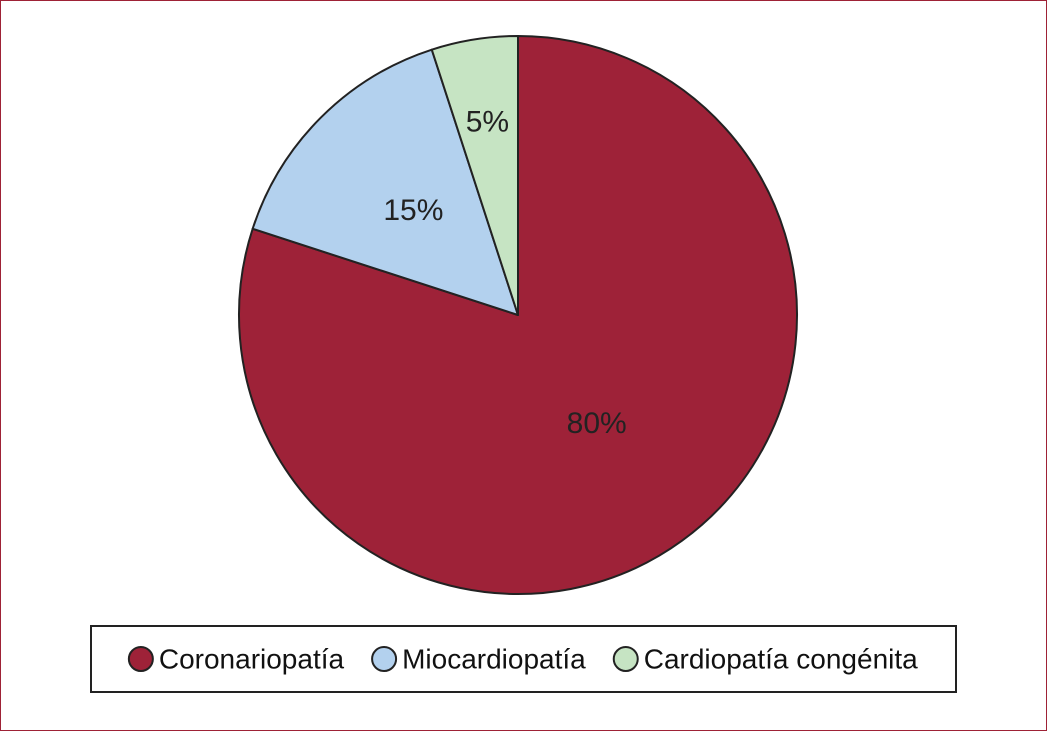 The image size is (1047, 731). What do you see at coordinates (597, 423) in the screenshot?
I see `slice-label-0: 80%` at bounding box center [597, 423].